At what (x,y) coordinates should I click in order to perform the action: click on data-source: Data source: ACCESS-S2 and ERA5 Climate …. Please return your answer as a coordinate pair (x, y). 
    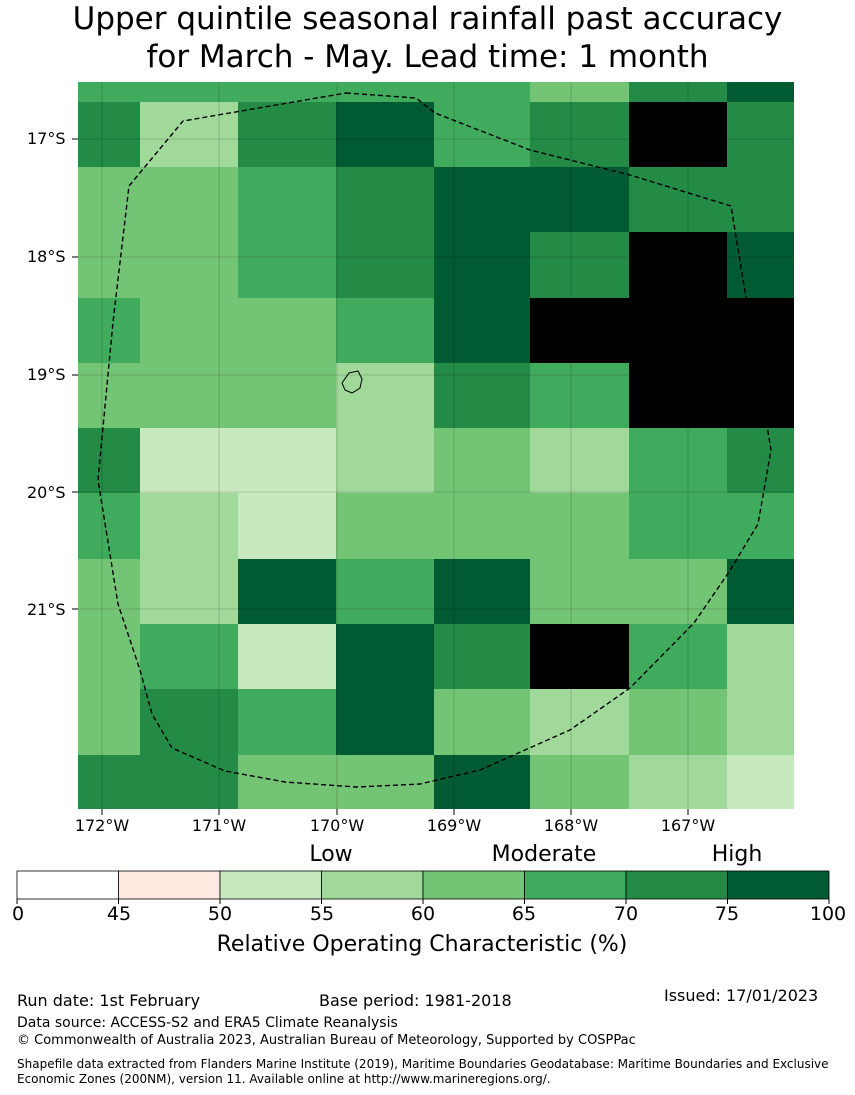
    Looking at the image, I should click on (207, 1023).